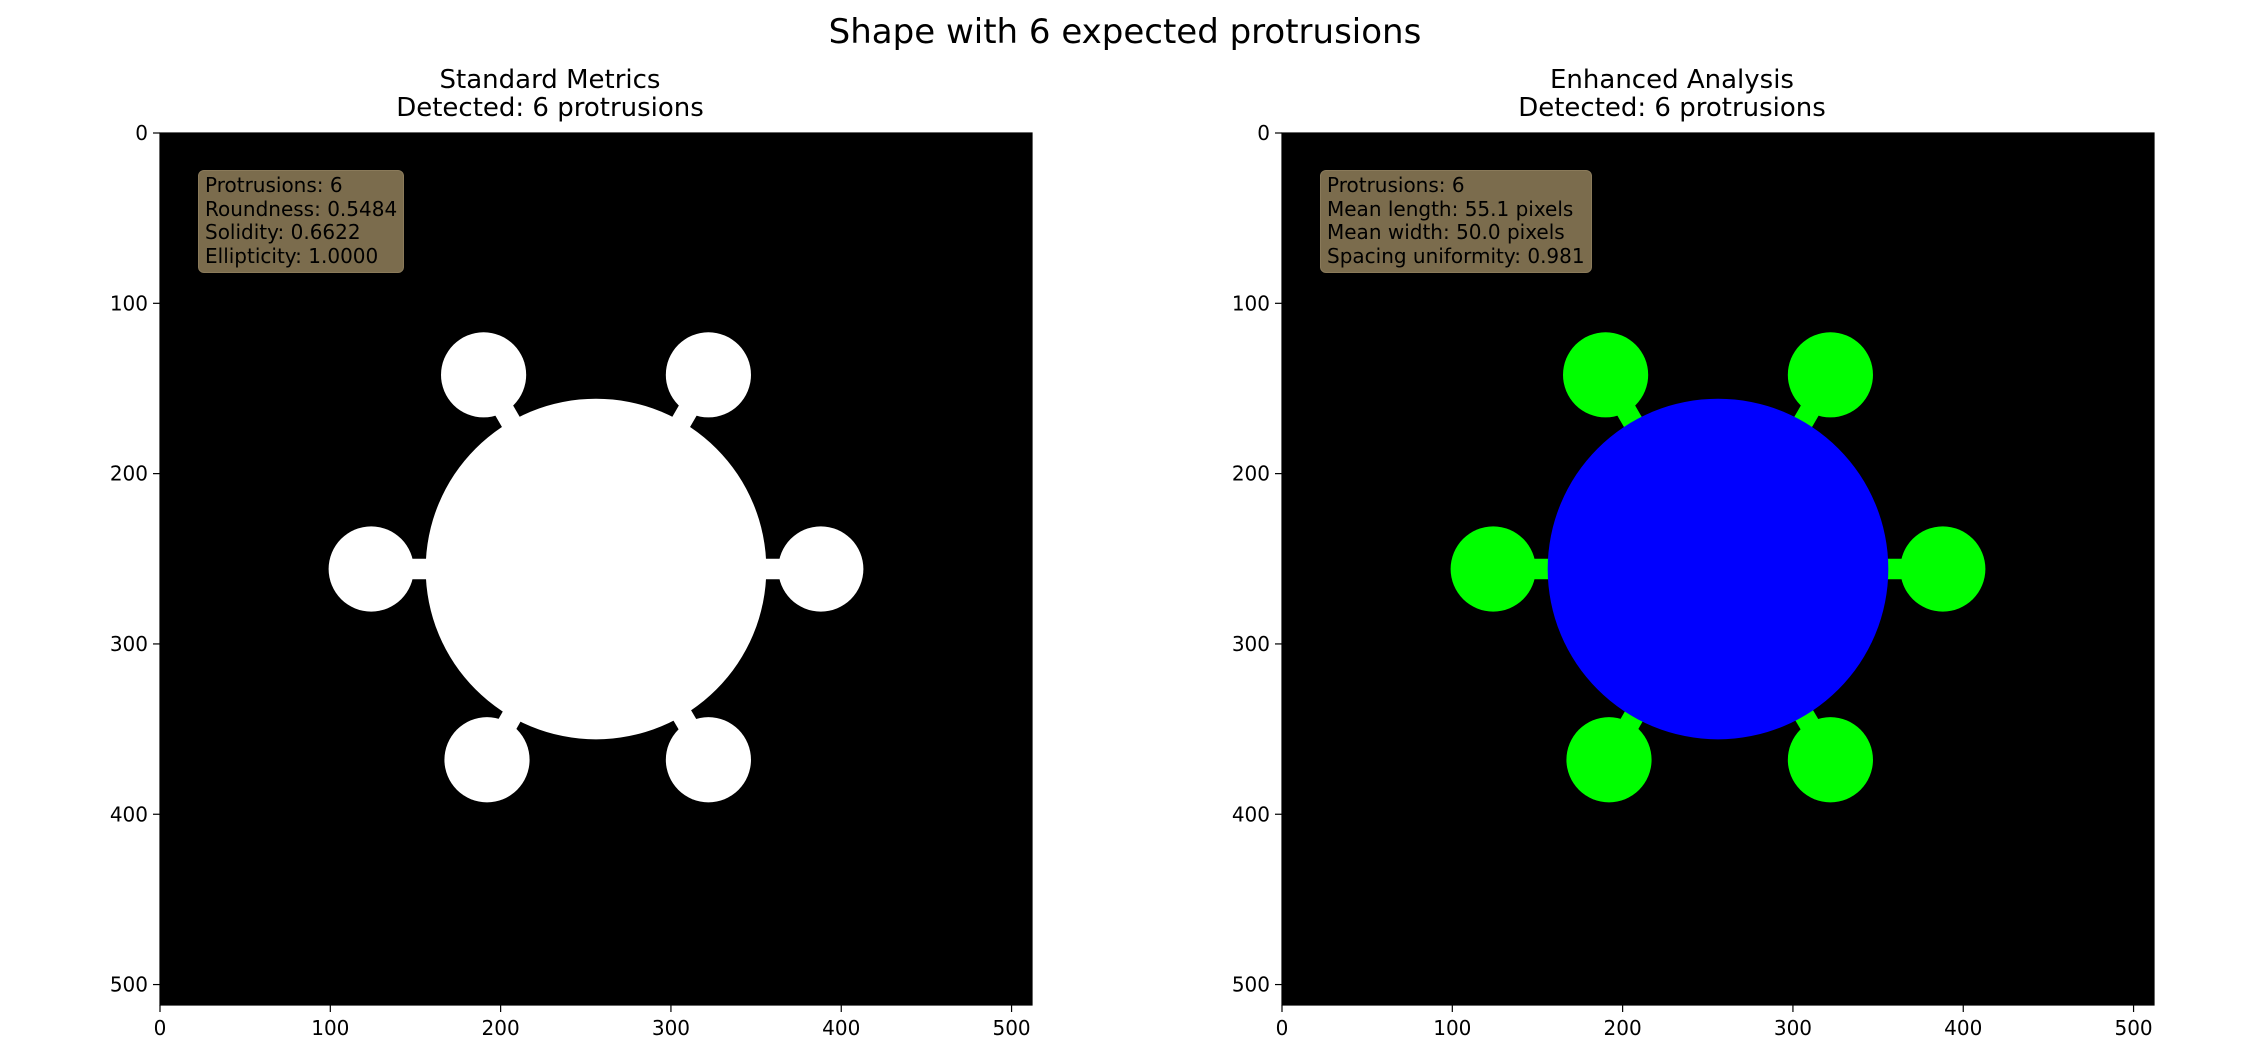 This screenshot has height=1050, width=2250. What do you see at coordinates (1672, 80) in the screenshot?
I see `panel-title-line1: Enhanced Analysis` at bounding box center [1672, 80].